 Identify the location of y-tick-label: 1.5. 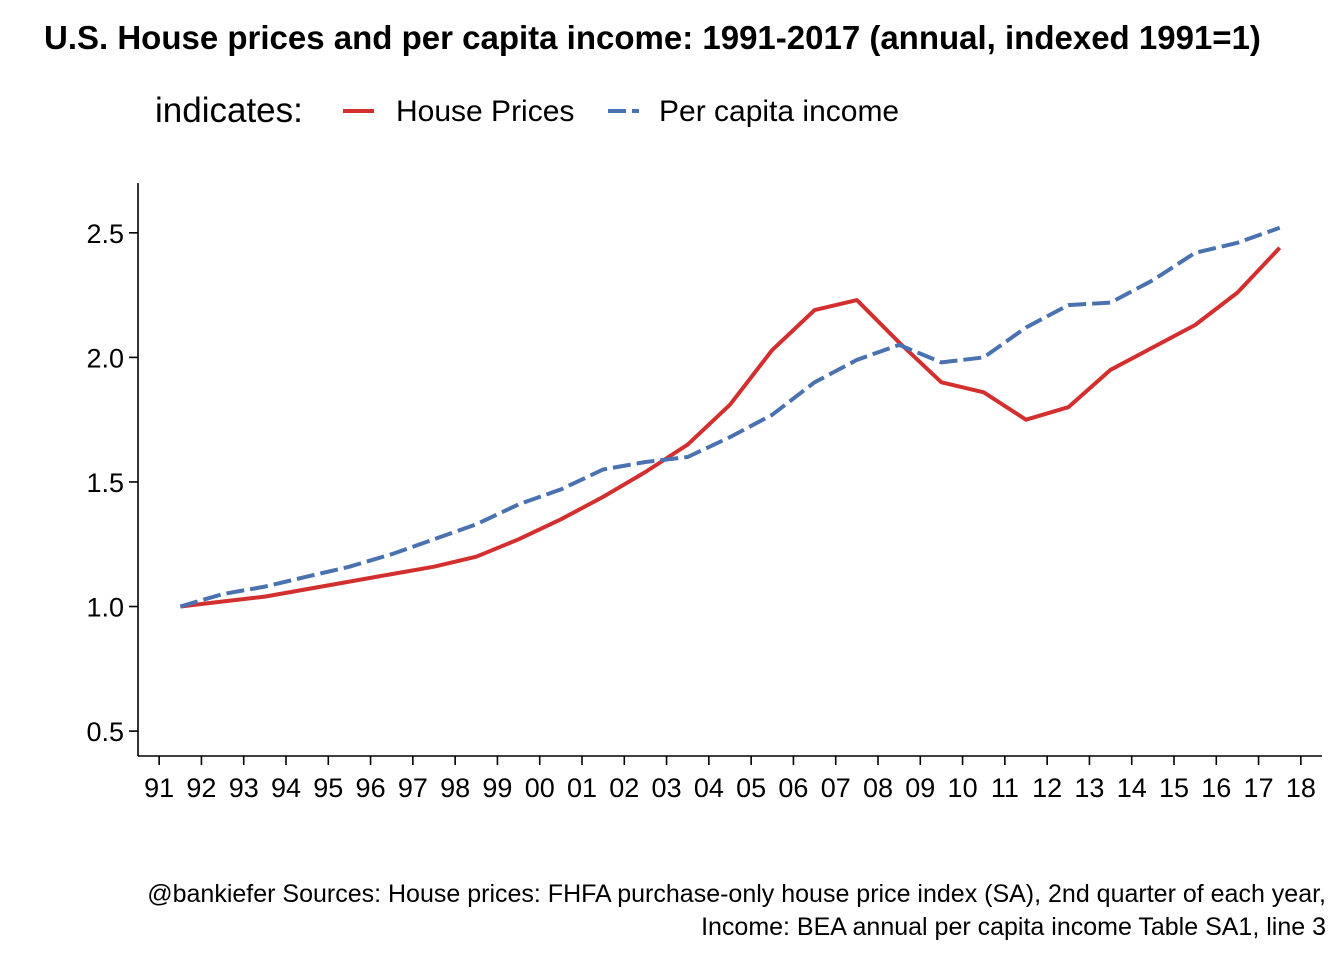
(105, 483).